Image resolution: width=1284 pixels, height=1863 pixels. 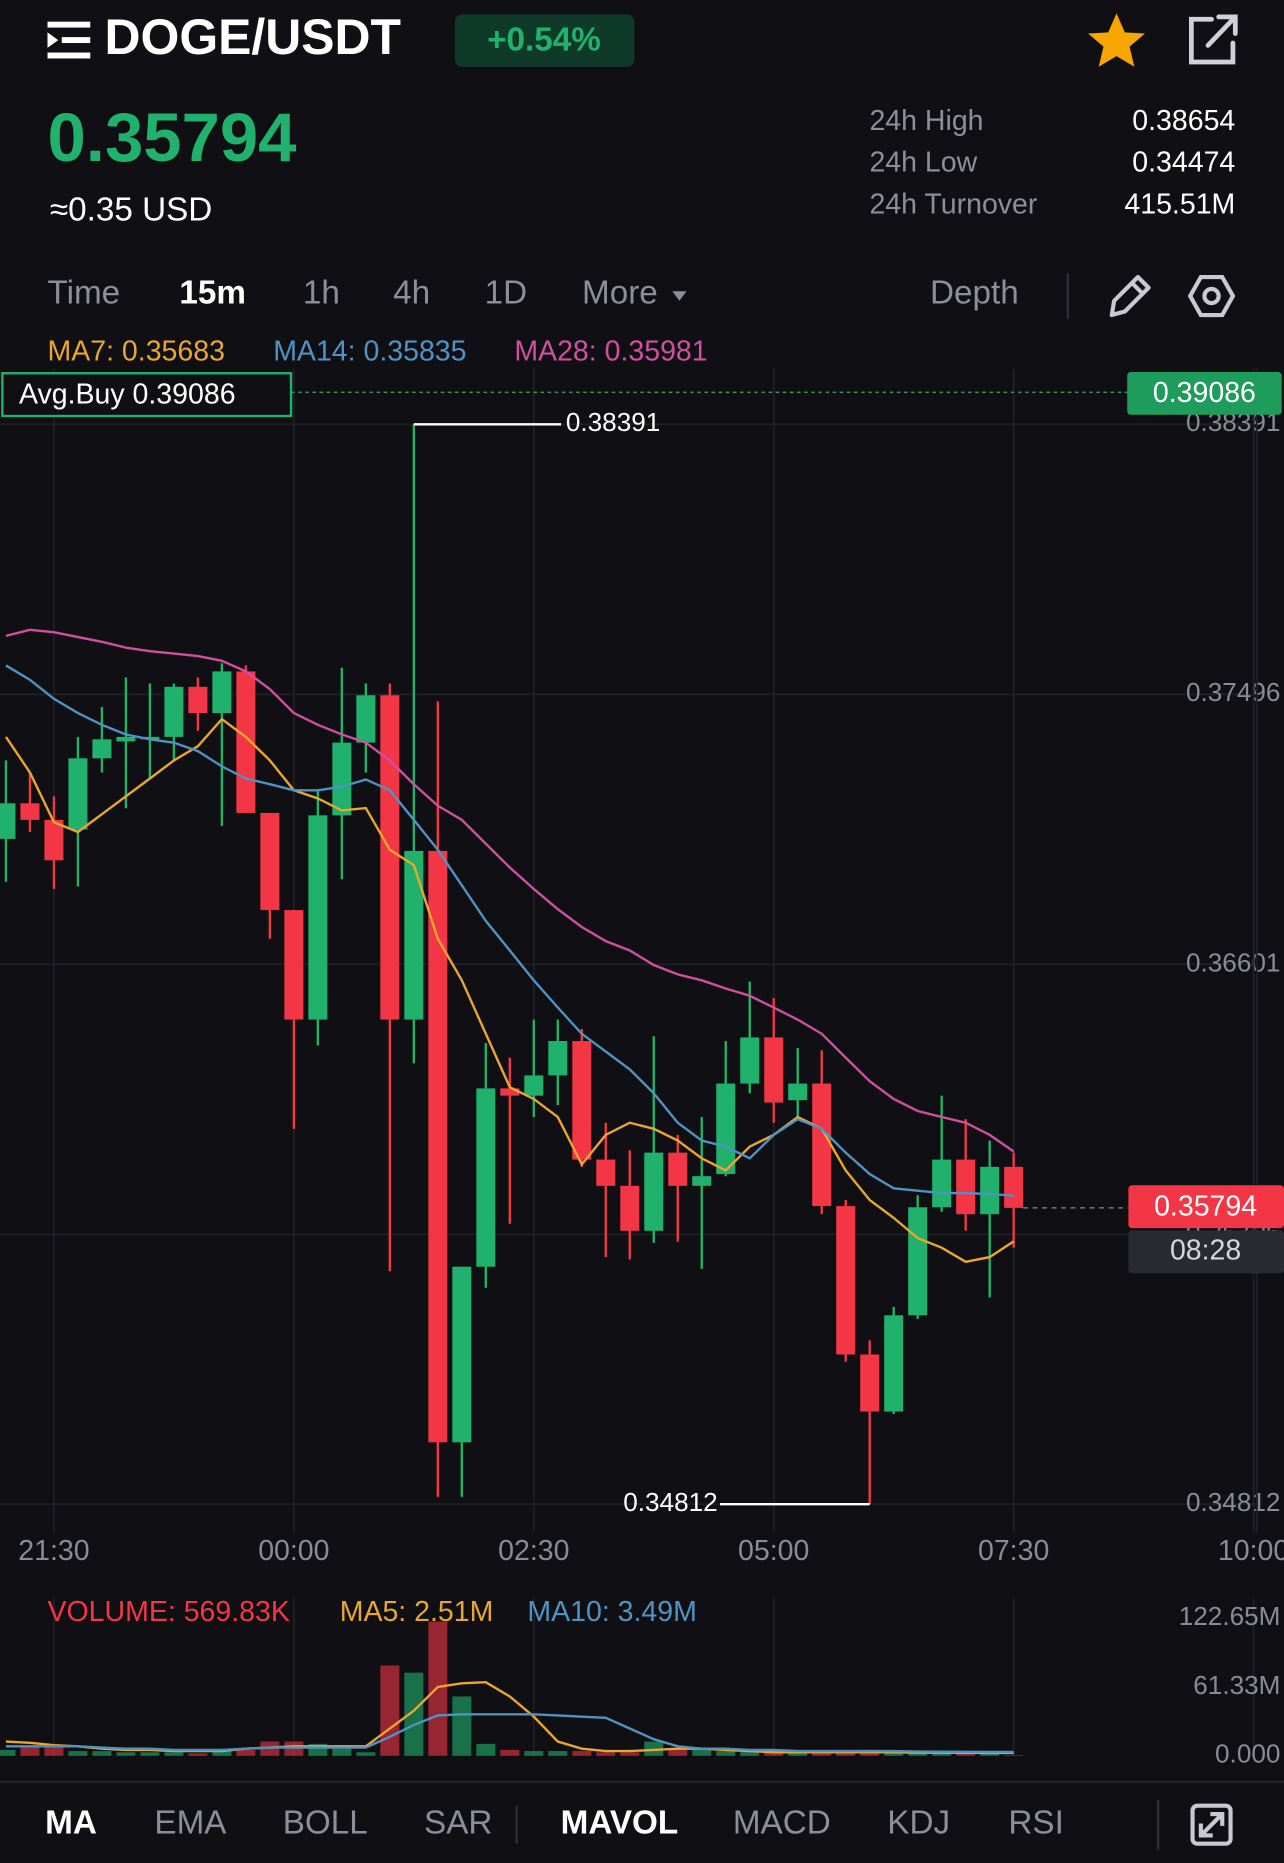 I want to click on share-box, so click(x=1212, y=40).